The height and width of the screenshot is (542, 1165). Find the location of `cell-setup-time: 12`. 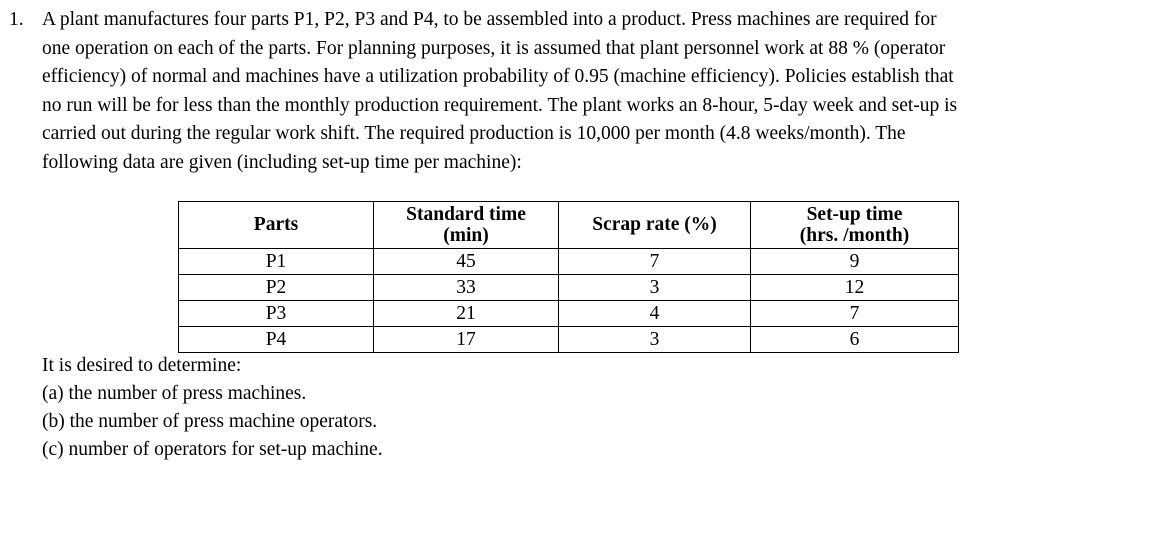

cell-setup-time: 12 is located at coordinates (854, 287).